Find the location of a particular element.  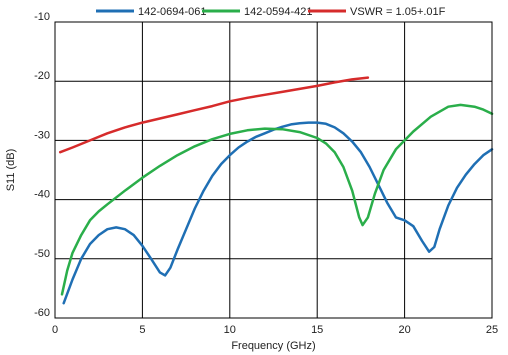

y-tick-label: -40 is located at coordinates (42, 195).